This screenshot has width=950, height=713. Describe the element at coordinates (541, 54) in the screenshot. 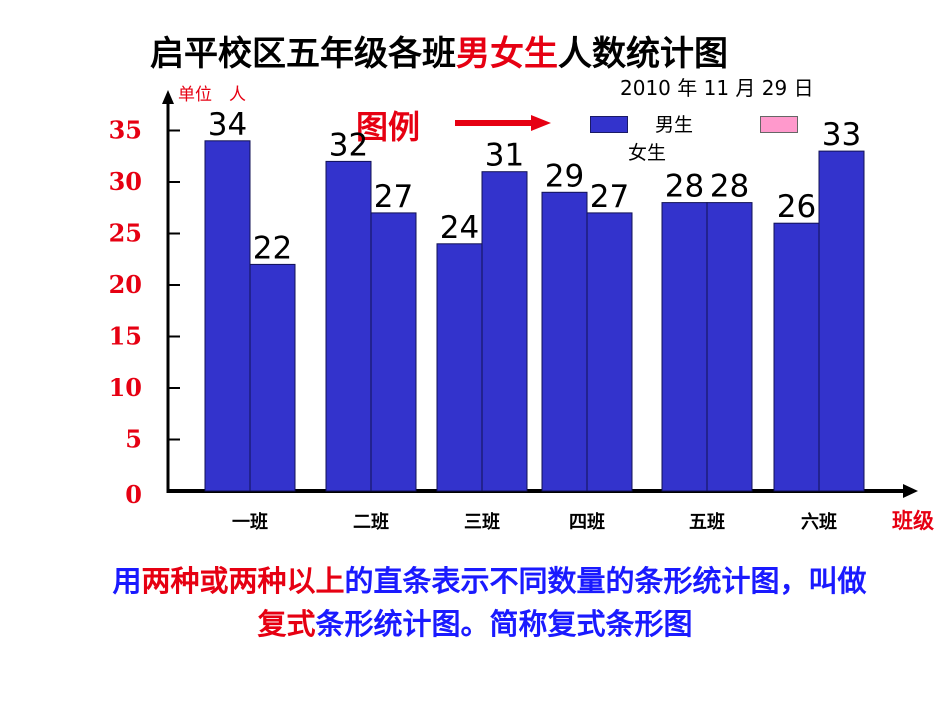

I see `title-sheng: 生` at that location.